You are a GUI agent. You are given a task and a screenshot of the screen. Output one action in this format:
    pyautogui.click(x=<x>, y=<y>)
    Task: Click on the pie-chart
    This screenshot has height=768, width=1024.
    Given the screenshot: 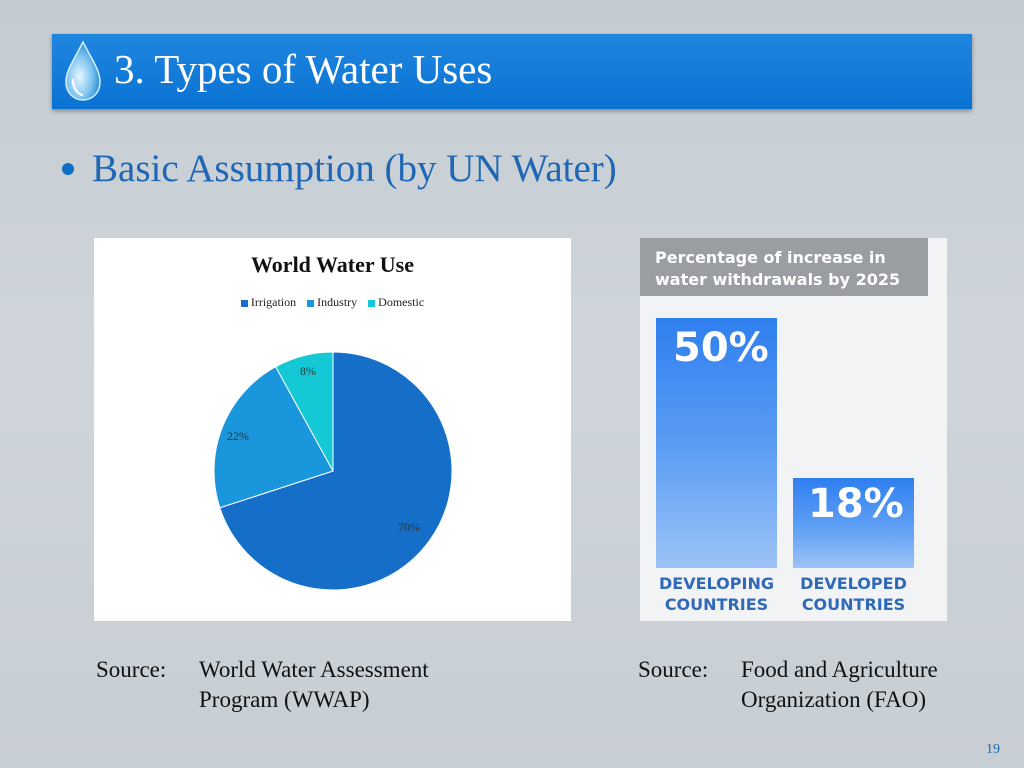 What is the action you would take?
    pyautogui.click(x=333, y=471)
    